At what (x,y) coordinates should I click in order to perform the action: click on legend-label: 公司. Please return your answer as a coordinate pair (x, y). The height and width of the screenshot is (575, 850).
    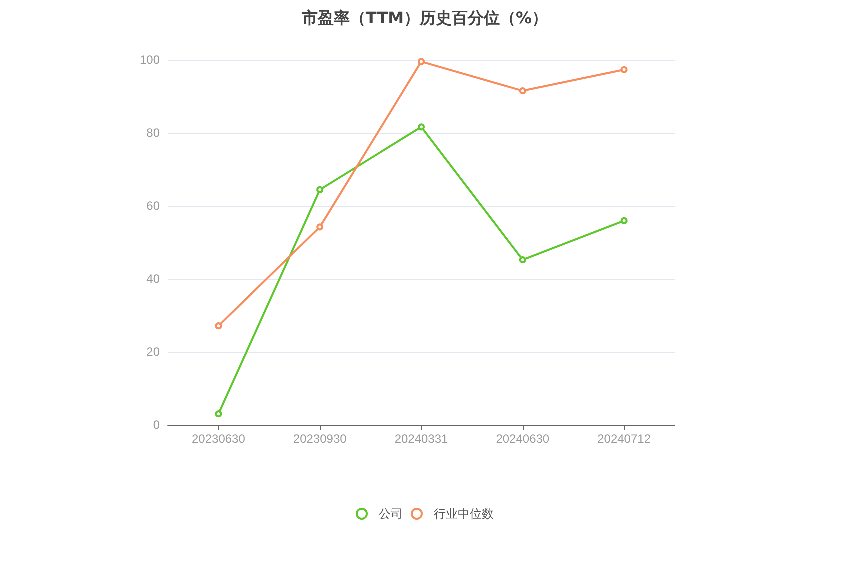
    Looking at the image, I should click on (391, 514).